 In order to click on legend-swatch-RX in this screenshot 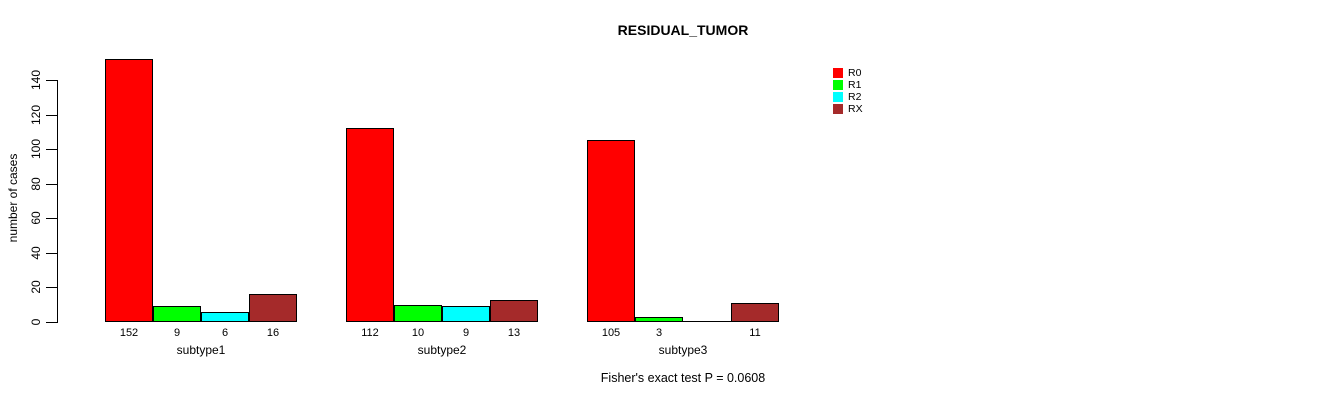, I will do `click(838, 109)`.